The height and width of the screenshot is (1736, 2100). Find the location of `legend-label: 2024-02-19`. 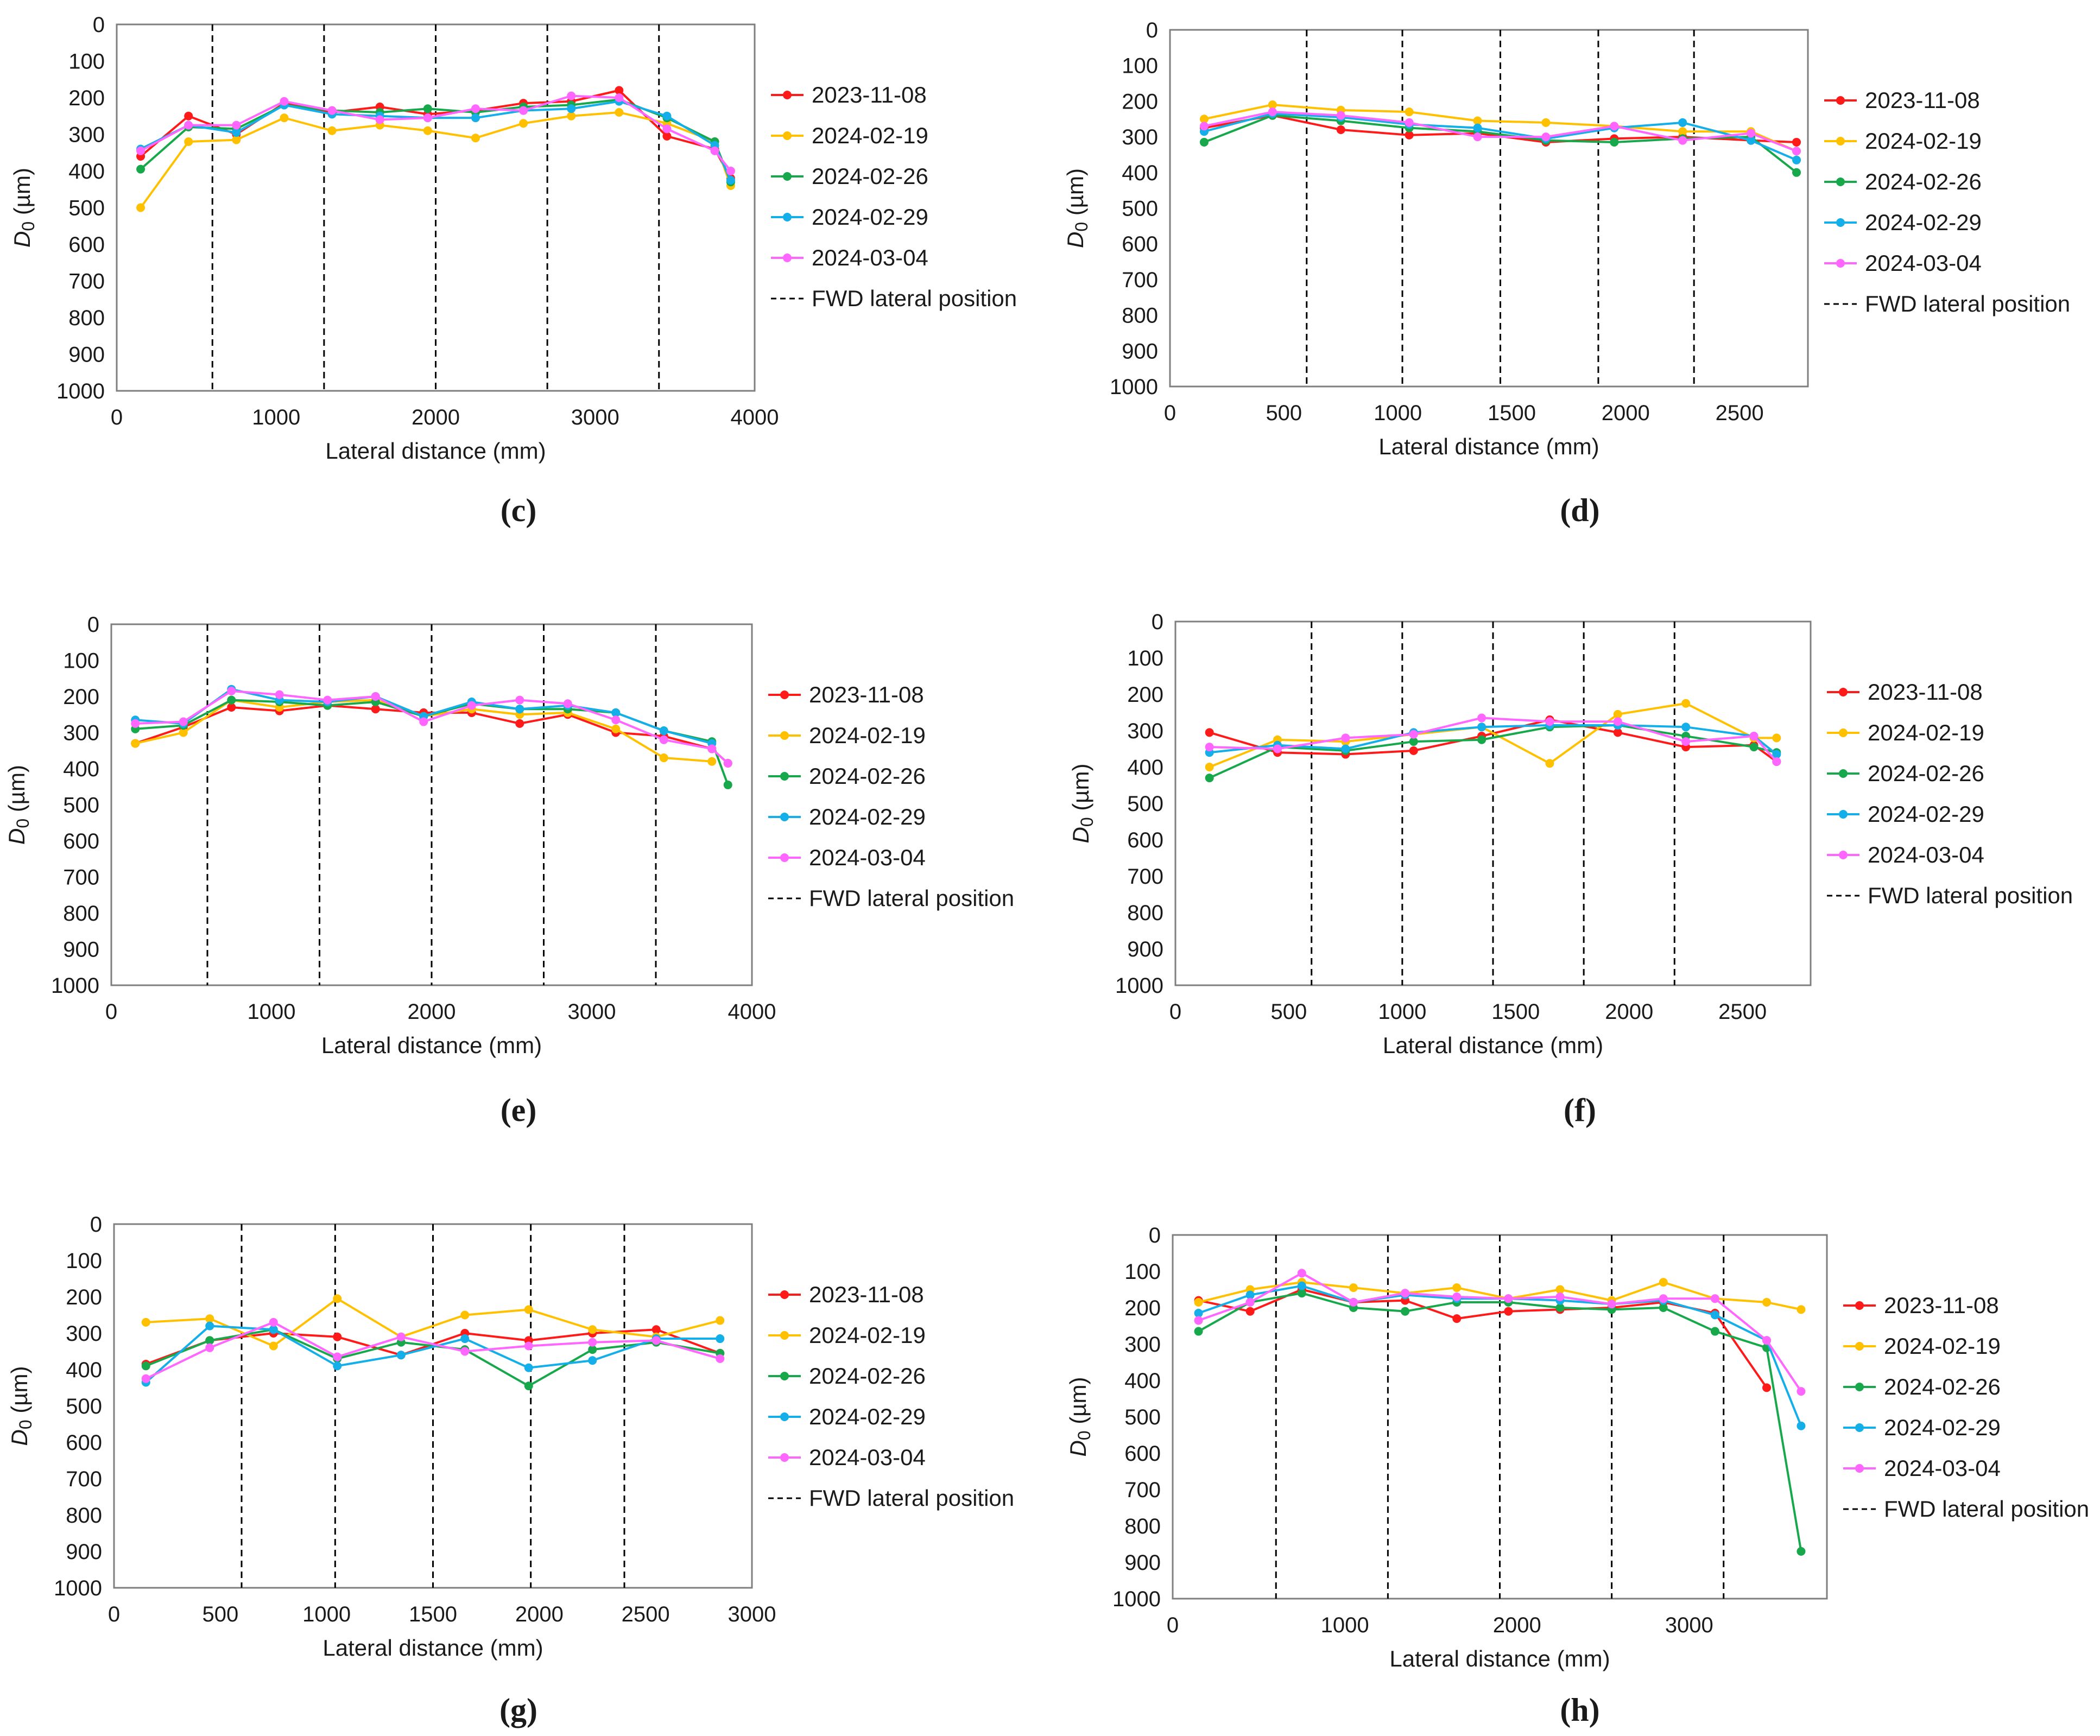

legend-label: 2024-02-19 is located at coordinates (1923, 141).